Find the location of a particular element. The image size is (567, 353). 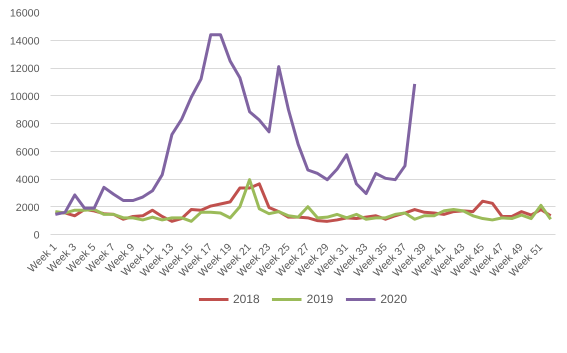

y-tick-label: 14000 is located at coordinates (25, 41).